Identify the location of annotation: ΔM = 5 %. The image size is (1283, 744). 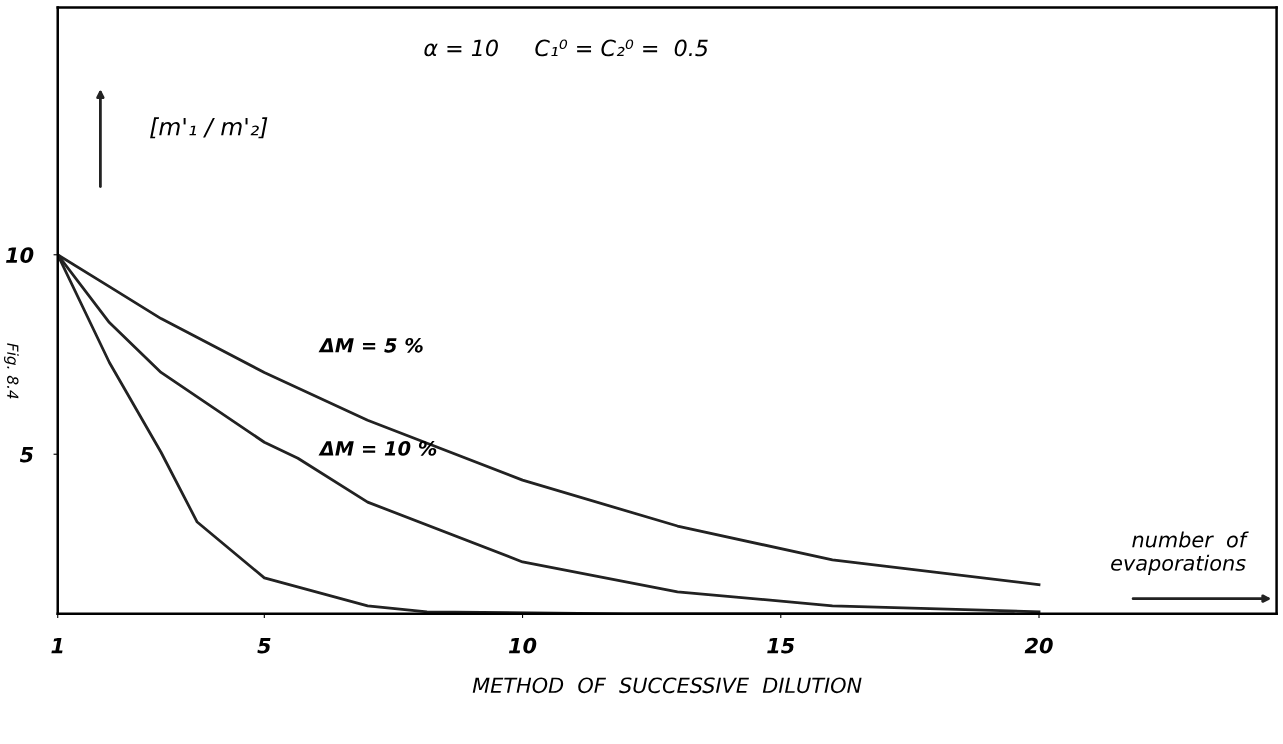
(370, 345).